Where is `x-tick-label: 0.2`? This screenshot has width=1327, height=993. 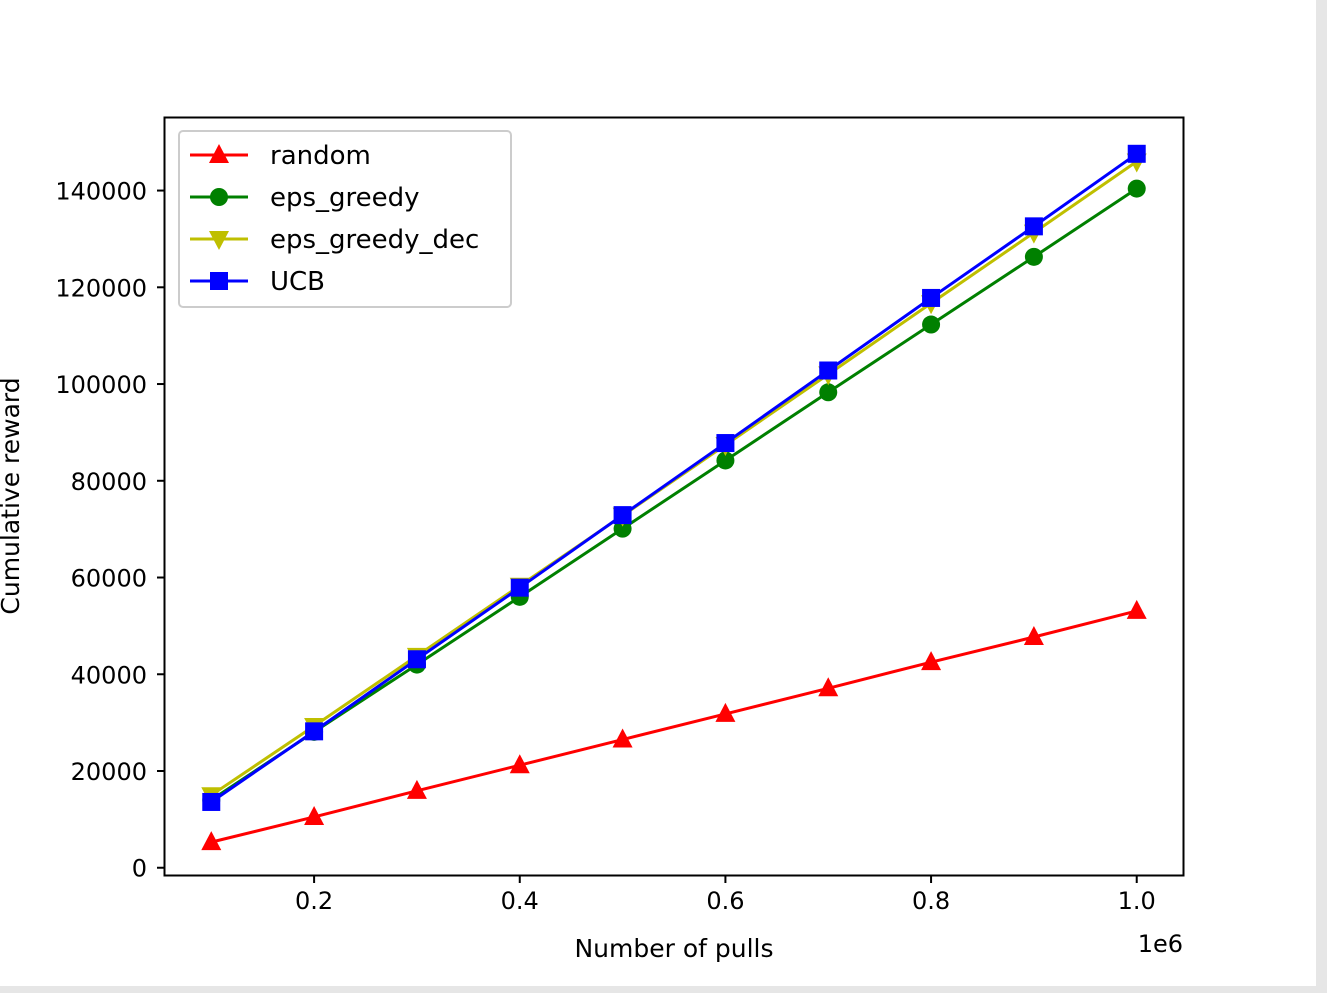
x-tick-label: 0.2 is located at coordinates (314, 901).